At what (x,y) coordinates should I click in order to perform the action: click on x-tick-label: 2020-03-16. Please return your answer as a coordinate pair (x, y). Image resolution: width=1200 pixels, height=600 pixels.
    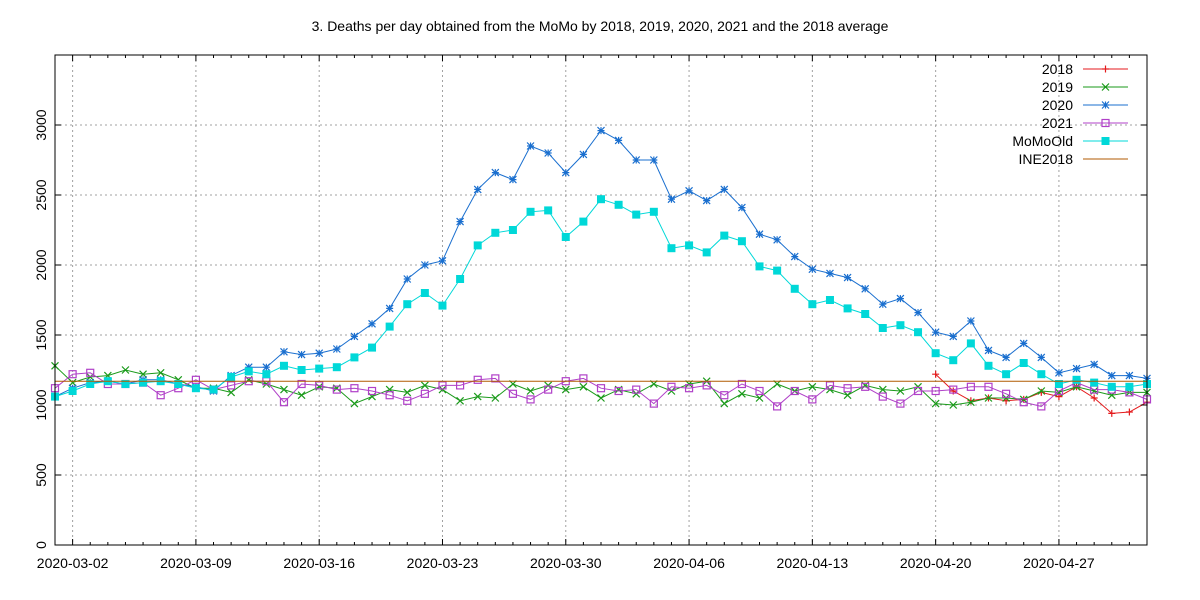
    Looking at the image, I should click on (319, 563).